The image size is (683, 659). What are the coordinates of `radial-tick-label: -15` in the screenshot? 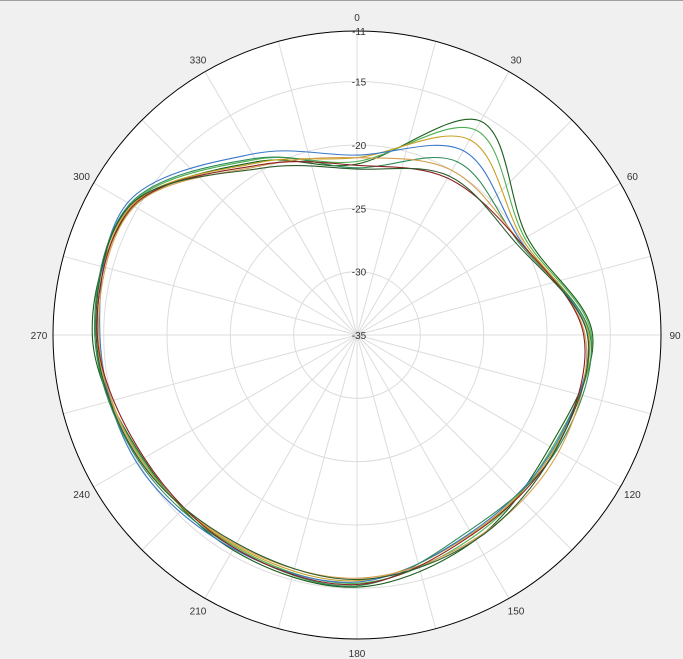 It's located at (359, 83).